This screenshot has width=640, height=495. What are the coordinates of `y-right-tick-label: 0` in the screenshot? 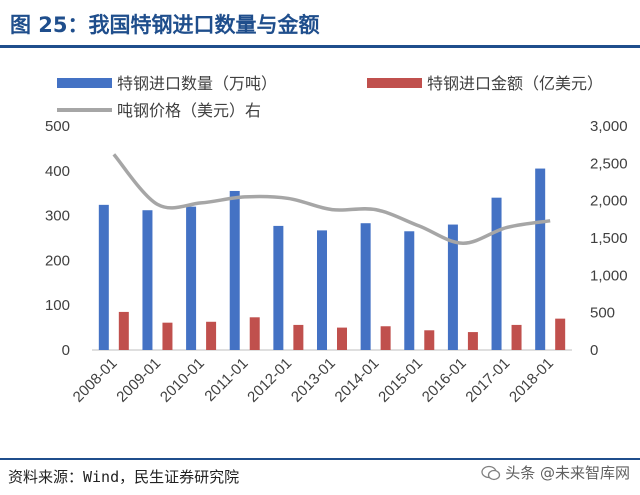 It's located at (594, 350).